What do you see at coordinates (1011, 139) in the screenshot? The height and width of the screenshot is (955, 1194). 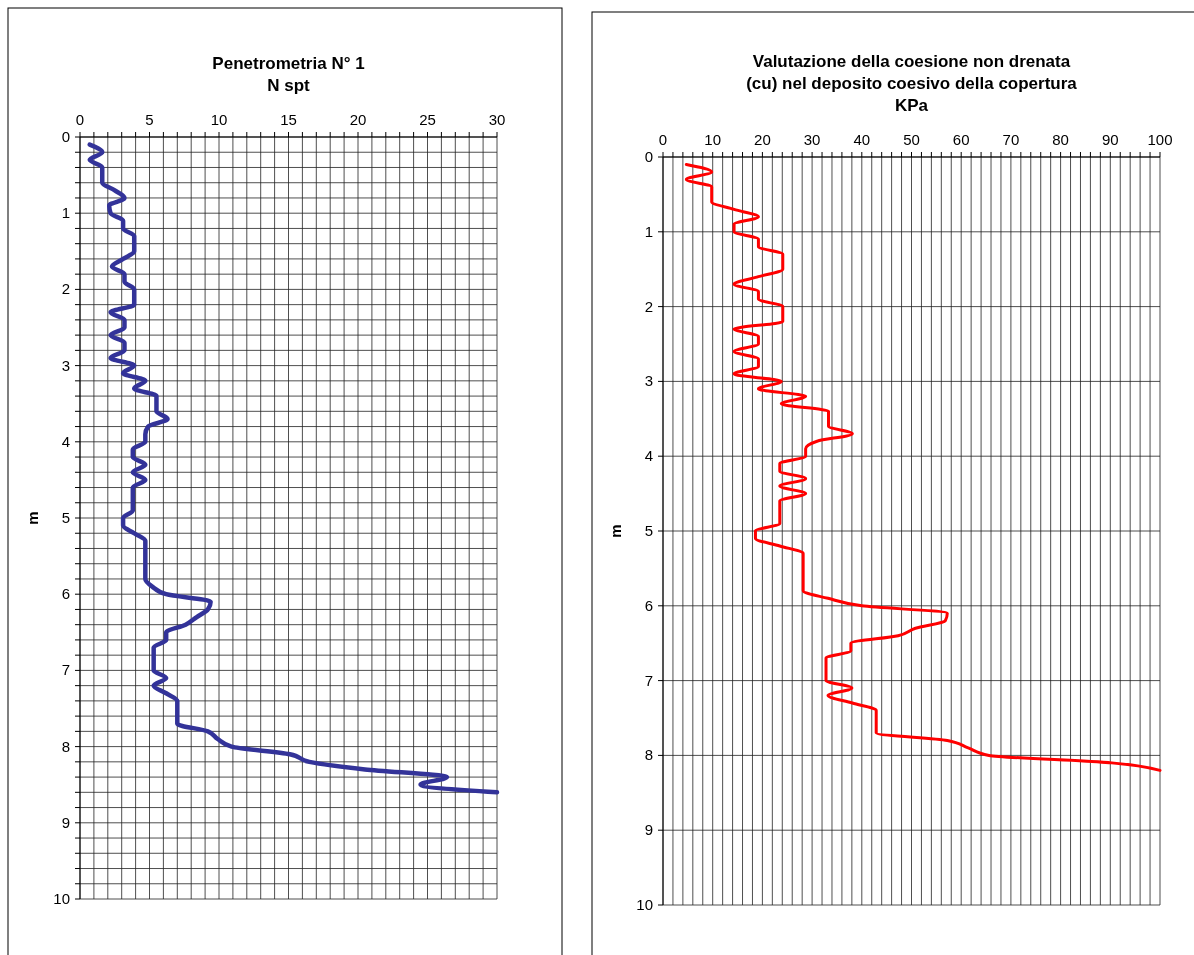 I see `x-tick-label: 70` at bounding box center [1011, 139].